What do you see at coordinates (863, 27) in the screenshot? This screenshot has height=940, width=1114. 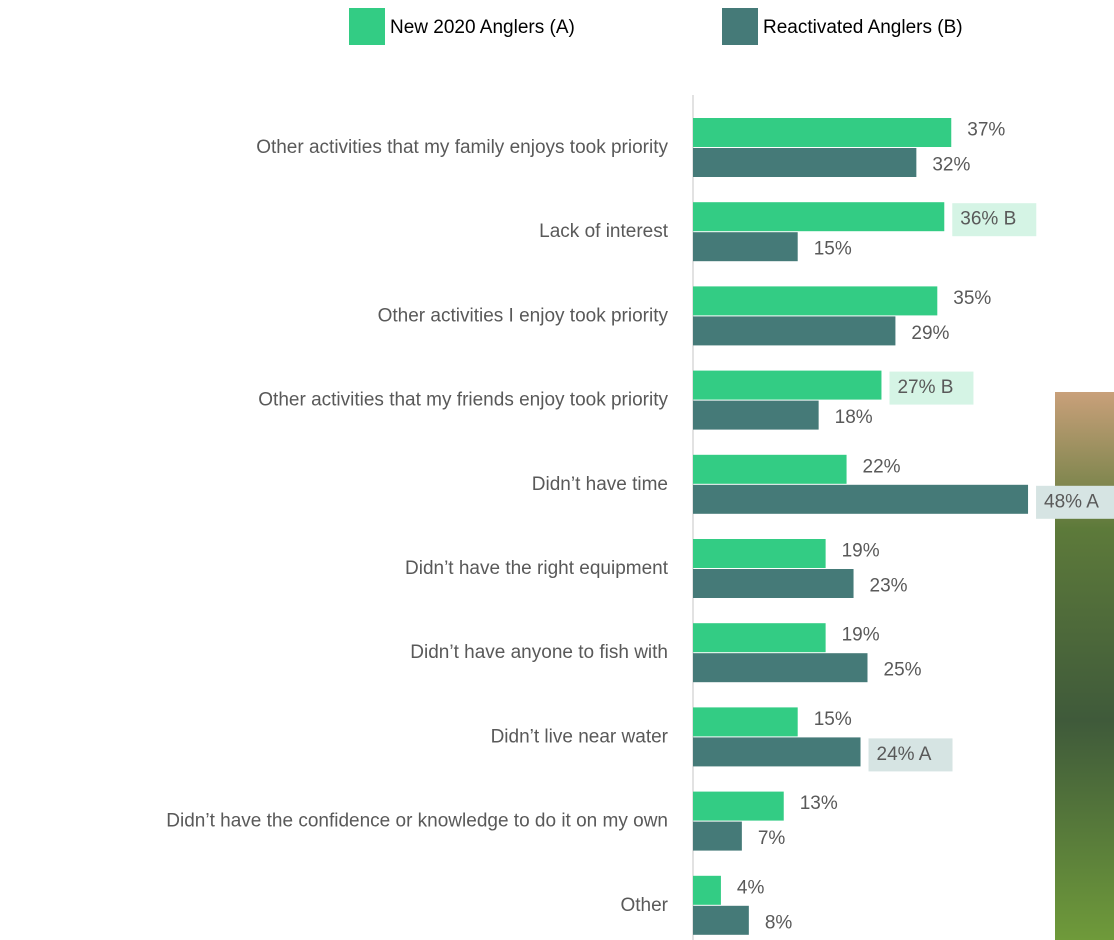 I see `legend-label: Reactivated Anglers (B)` at bounding box center [863, 27].